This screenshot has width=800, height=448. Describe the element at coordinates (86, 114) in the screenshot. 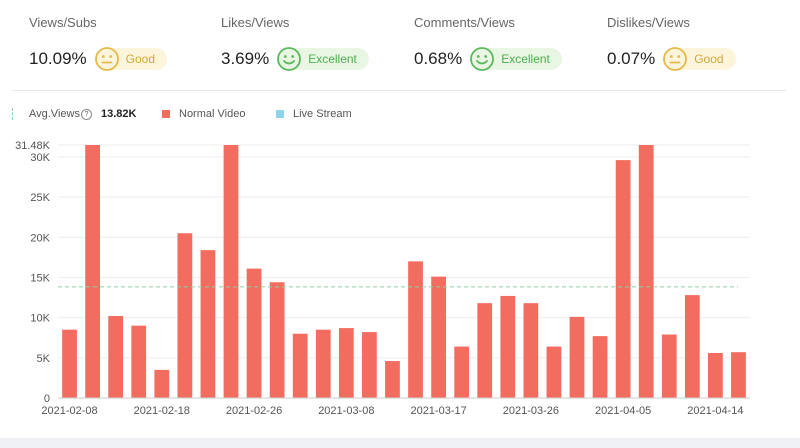

I see `question-circle-icon: ?` at that location.